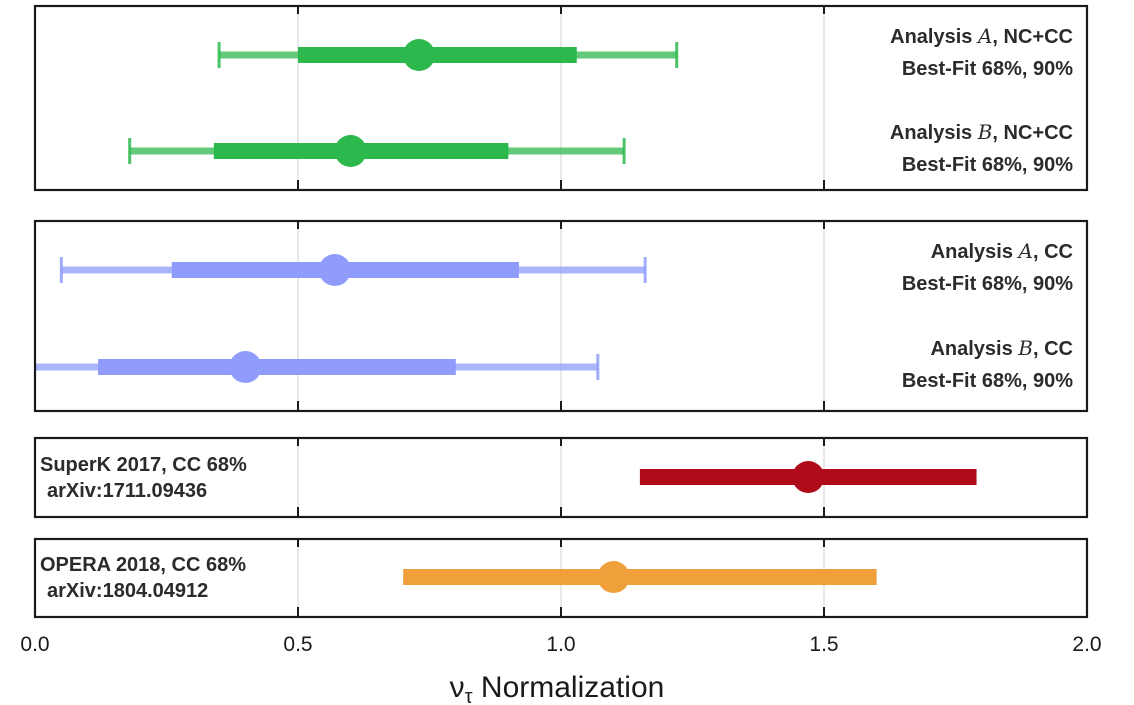 This screenshot has width=1134, height=705. What do you see at coordinates (987, 165) in the screenshot?
I see `entry-sublabel-p1-e2: Best-Fit 68%, 90%` at bounding box center [987, 165].